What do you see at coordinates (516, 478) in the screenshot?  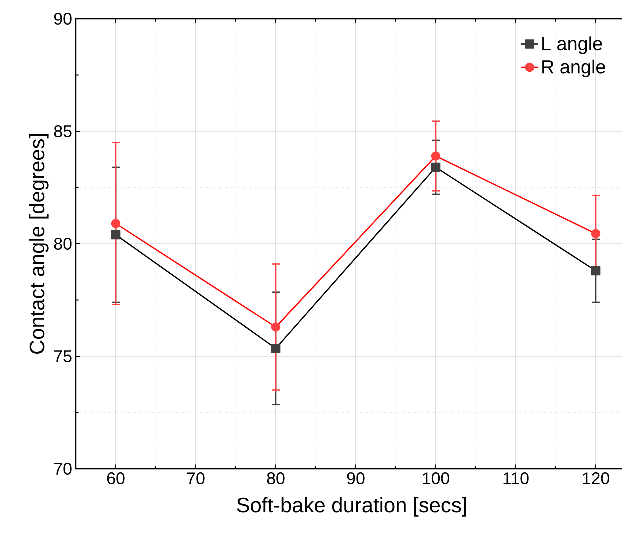 I see `x-tick-label: 110` at bounding box center [516, 478].